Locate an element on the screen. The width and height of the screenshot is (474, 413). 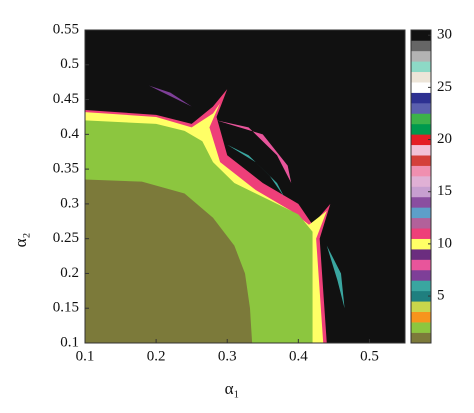
x-axis-label: α₁ is located at coordinates (232, 388).